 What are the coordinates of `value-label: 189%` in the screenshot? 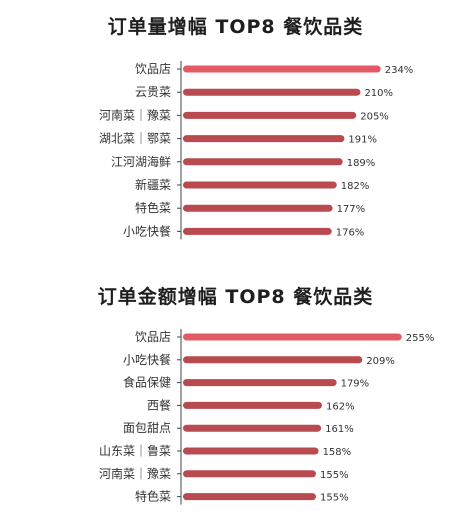 It's located at (361, 163).